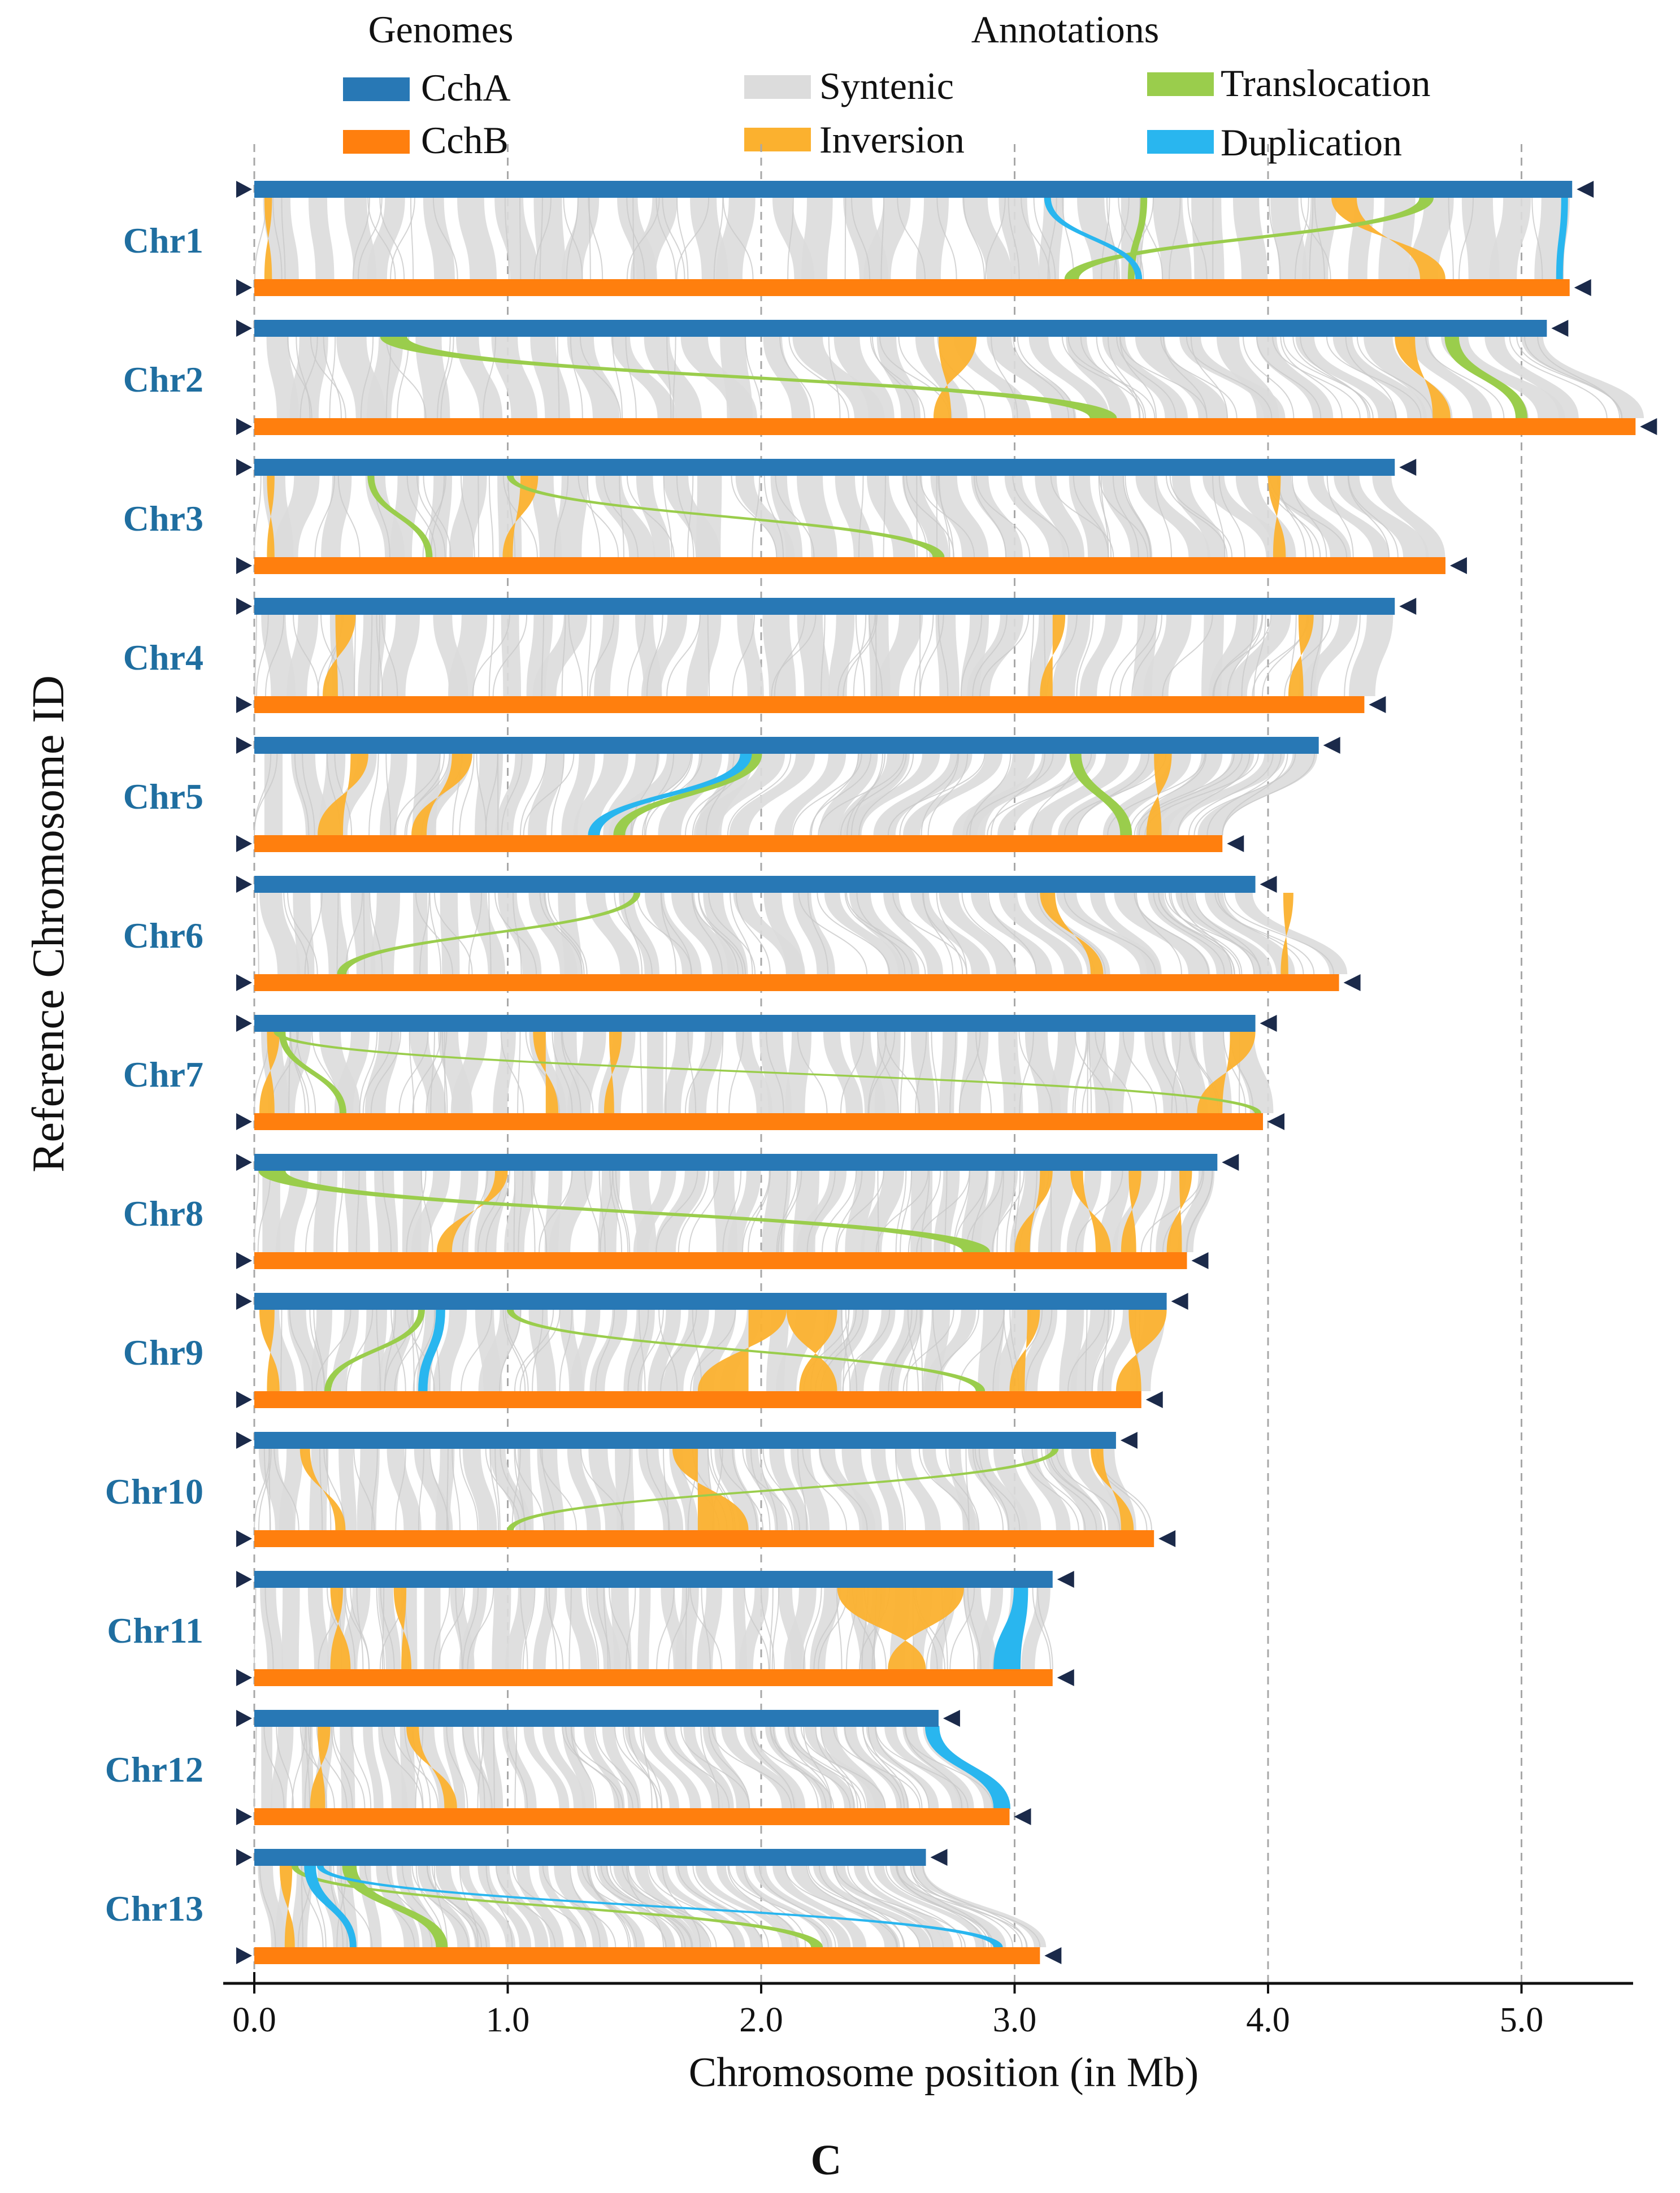 The image size is (1680, 2193). Describe the element at coordinates (944, 2072) in the screenshot. I see `x-axis-title: Chromosome position (in Mb)` at that location.